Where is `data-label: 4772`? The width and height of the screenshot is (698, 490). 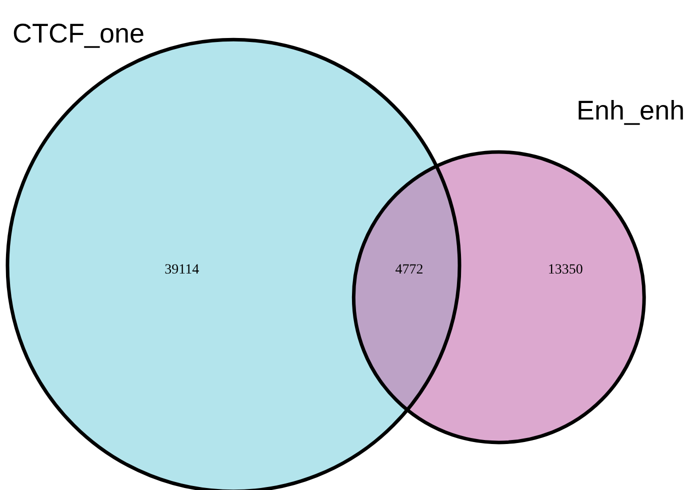
data-label: 4772 is located at coordinates (409, 270).